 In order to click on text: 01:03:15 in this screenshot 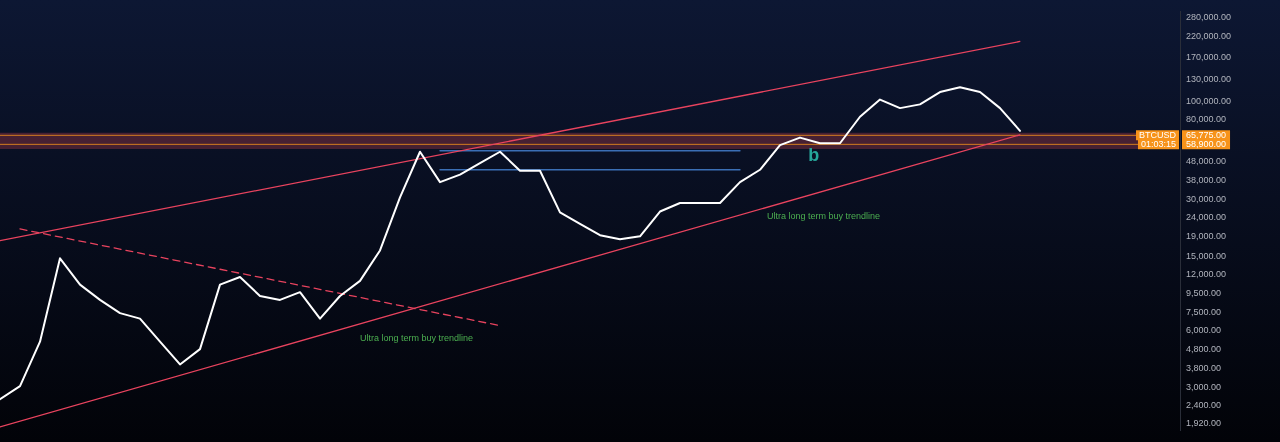, I will do `click(1158, 143)`.